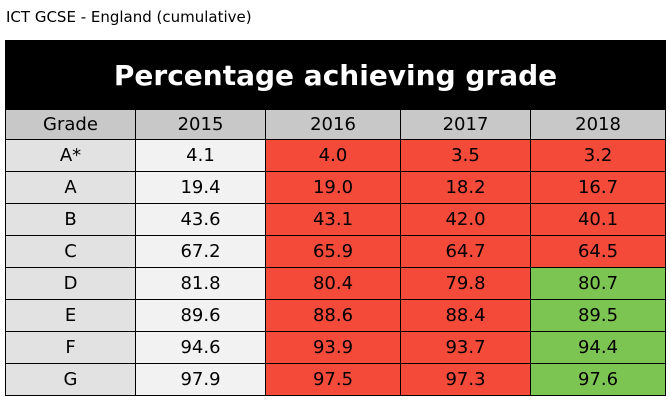 The width and height of the screenshot is (670, 406). I want to click on value-cell: 16.7, so click(598, 187).